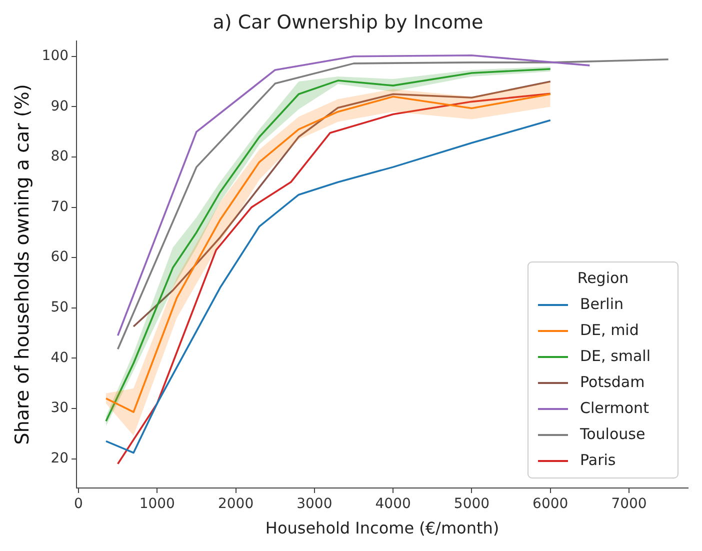 Image resolution: width=702 pixels, height=551 pixels. What do you see at coordinates (472, 504) in the screenshot?
I see `x-tick-label: 5000` at bounding box center [472, 504].